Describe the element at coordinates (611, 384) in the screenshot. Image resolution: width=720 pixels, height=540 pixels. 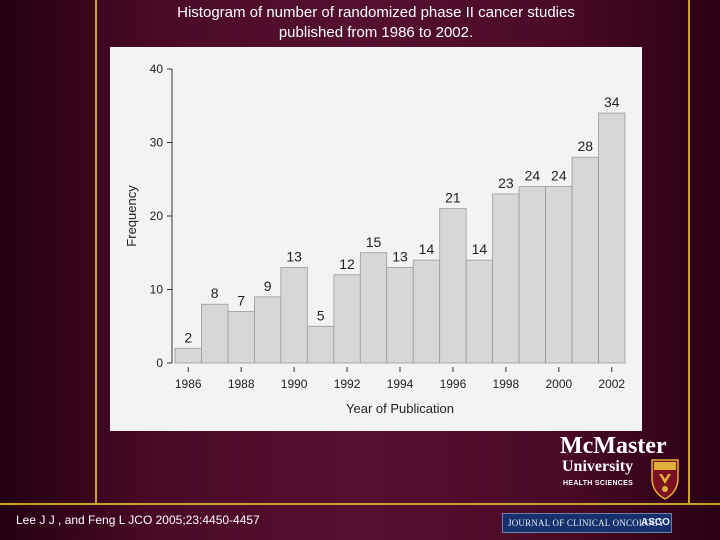
I see `x-tick-label: 2002` at that location.